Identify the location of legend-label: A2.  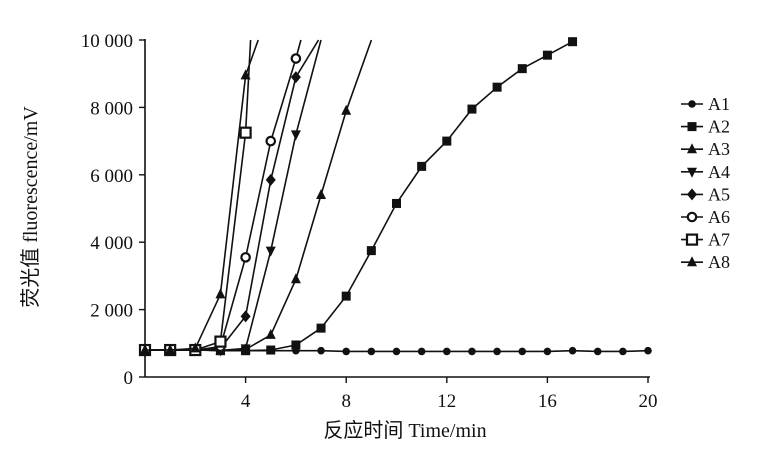
(719, 127).